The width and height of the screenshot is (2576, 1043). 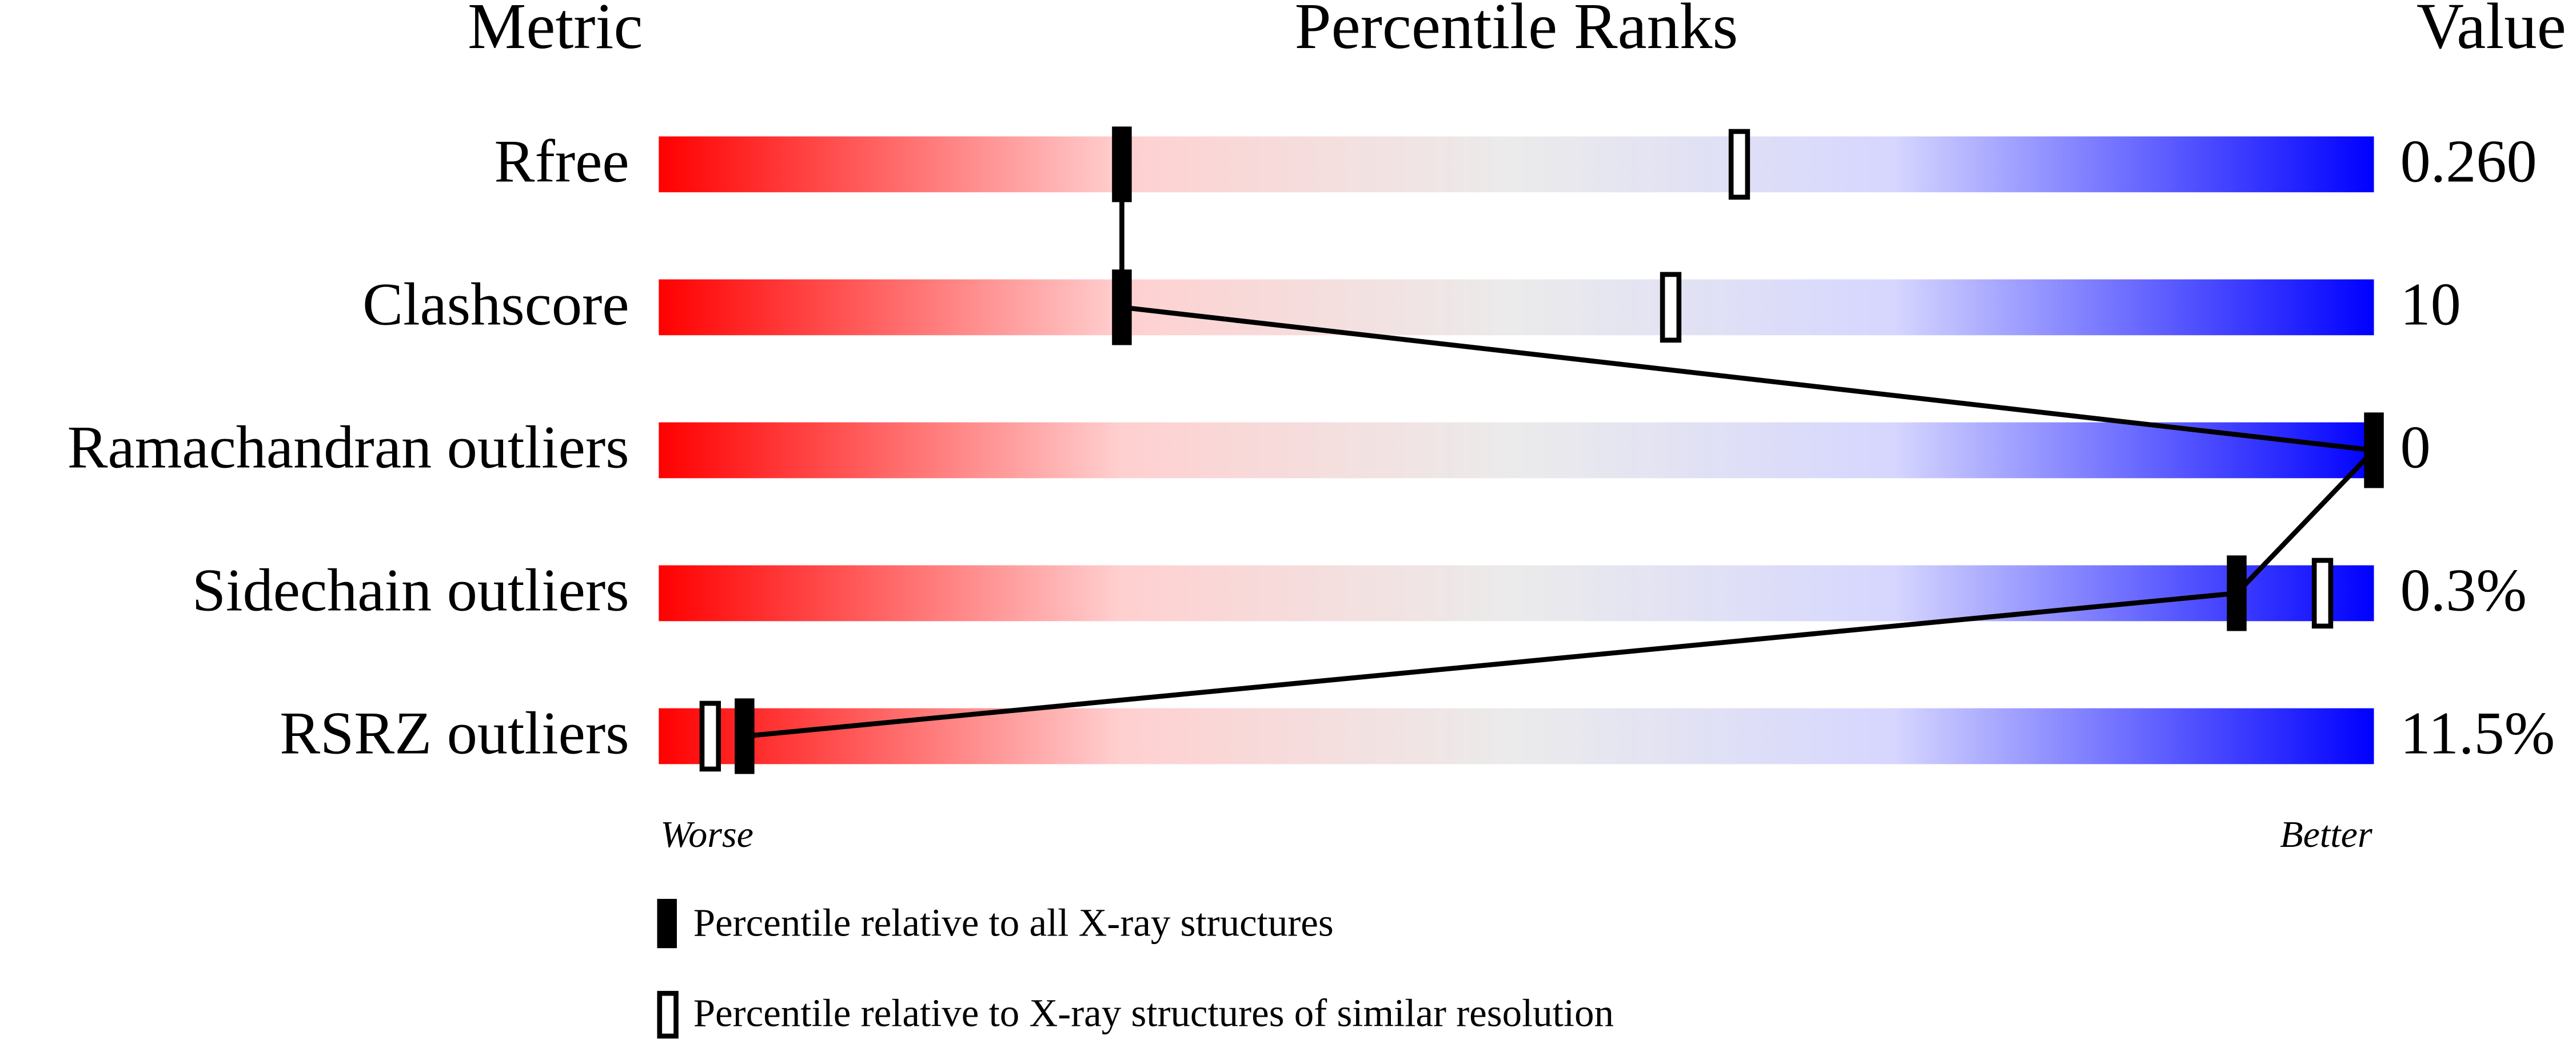 What do you see at coordinates (2326, 835) in the screenshot?
I see `axis-end-label: Better` at bounding box center [2326, 835].